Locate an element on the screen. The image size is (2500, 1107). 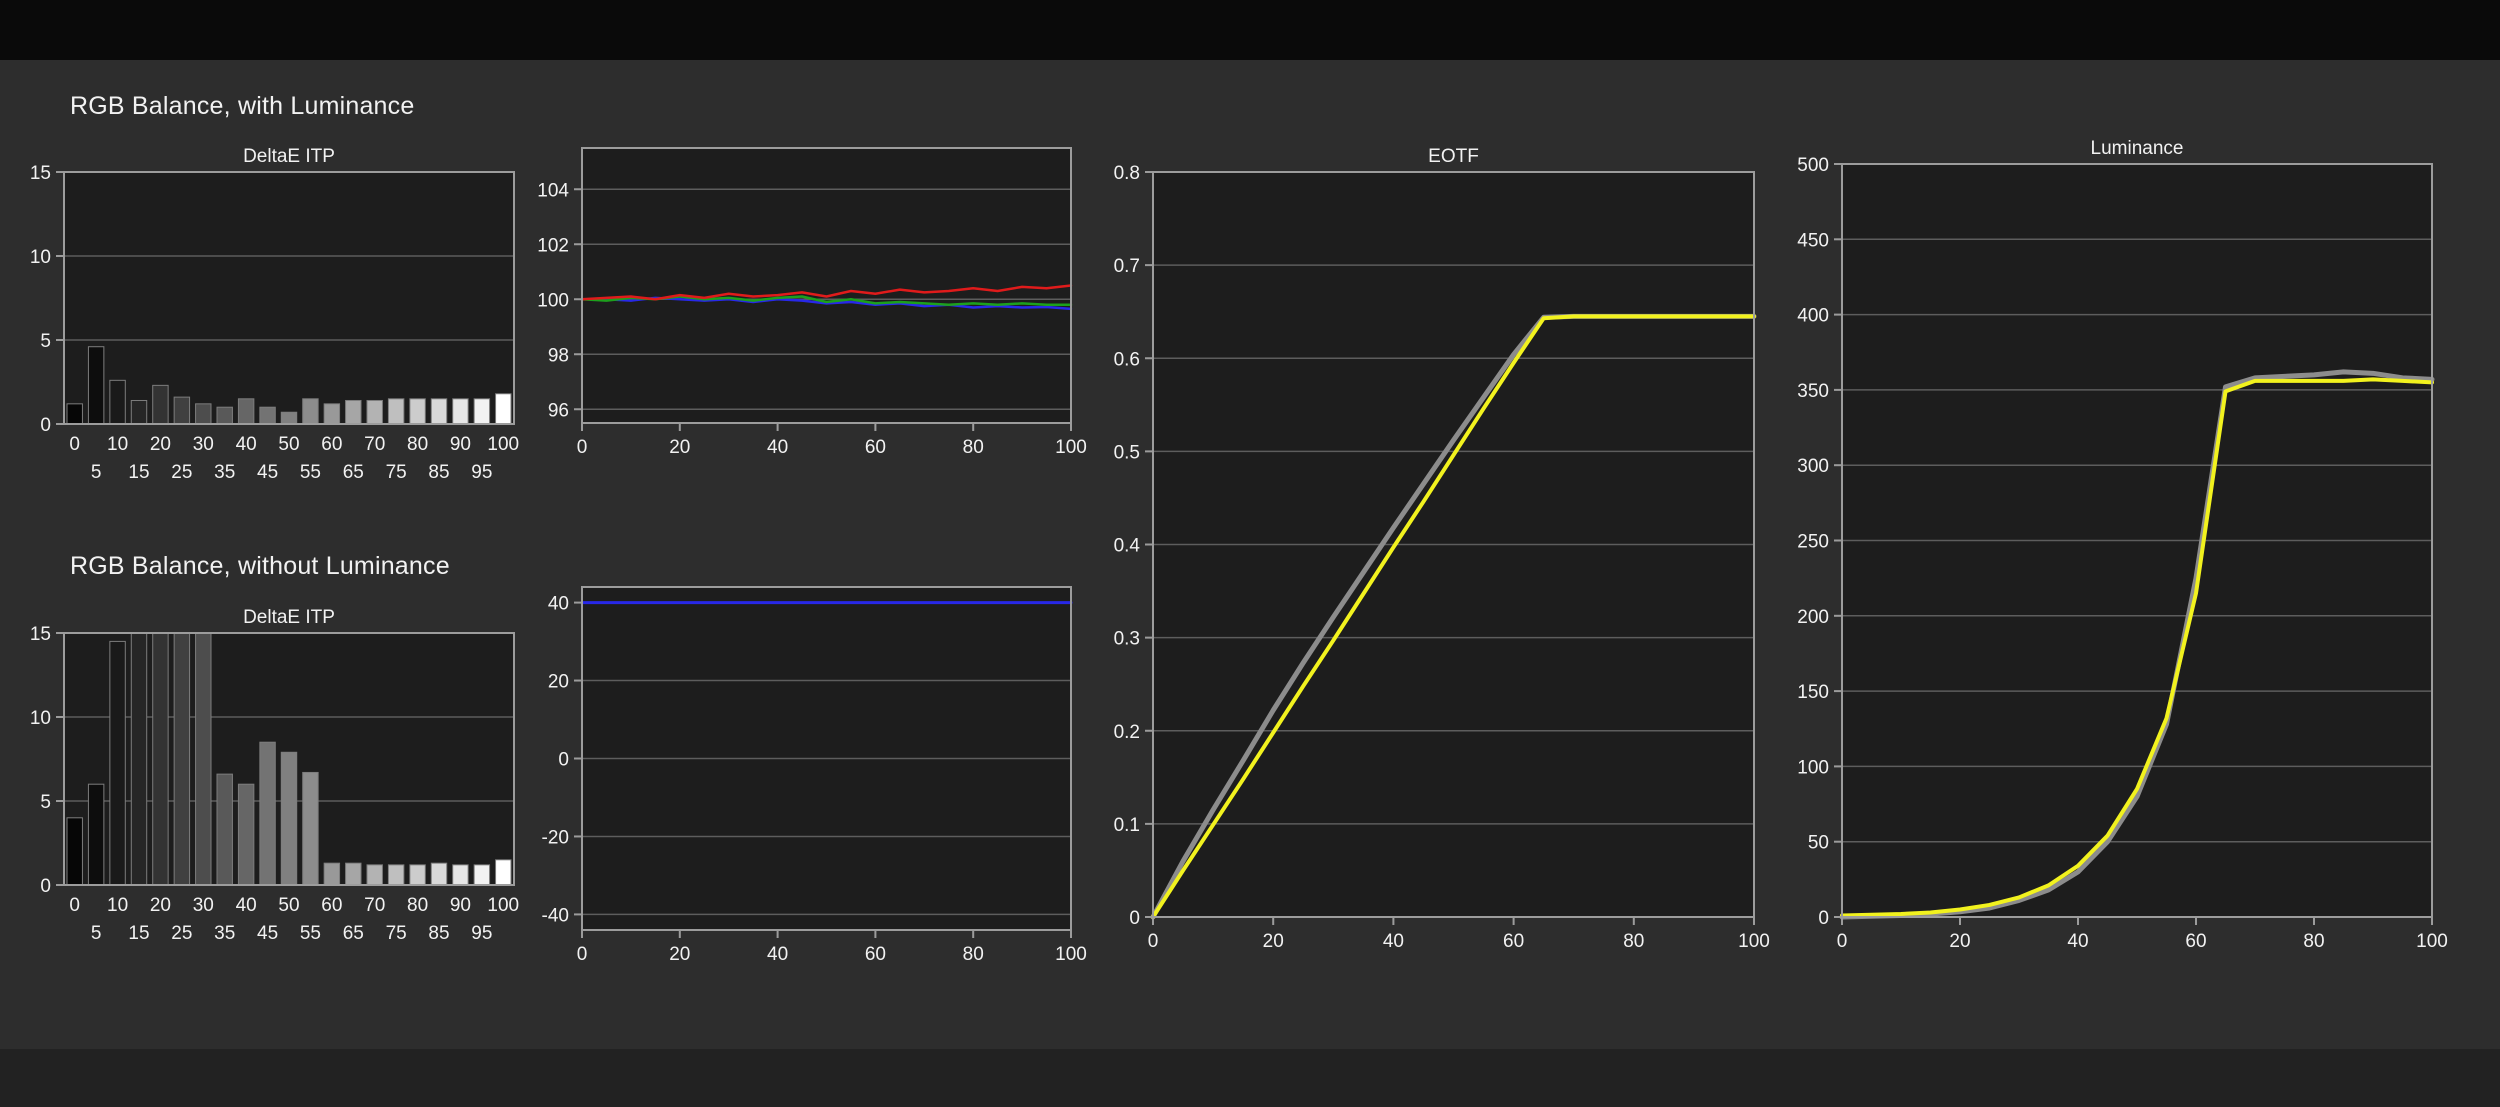
top-band is located at coordinates (1250, 30).